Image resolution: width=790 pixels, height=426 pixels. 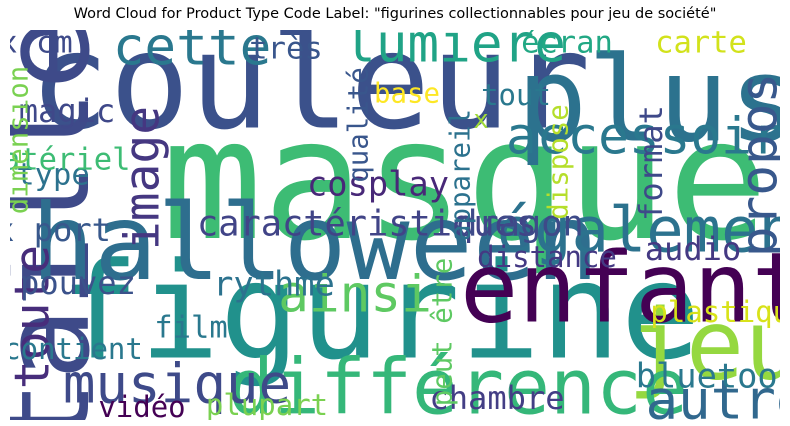 I want to click on word-chambre: chambre, so click(x=496, y=398).